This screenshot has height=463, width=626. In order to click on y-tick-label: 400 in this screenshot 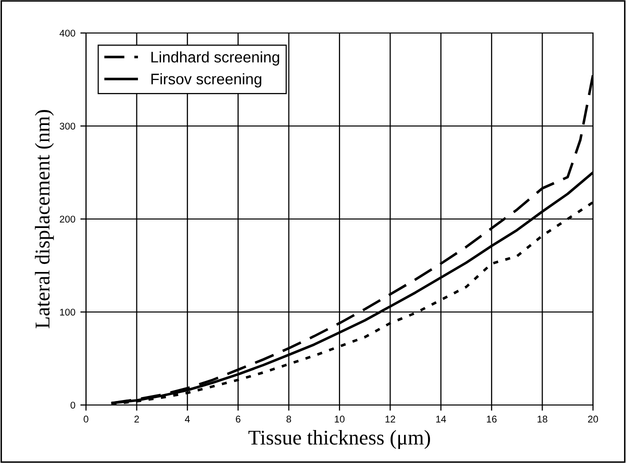, I will do `click(68, 33)`.